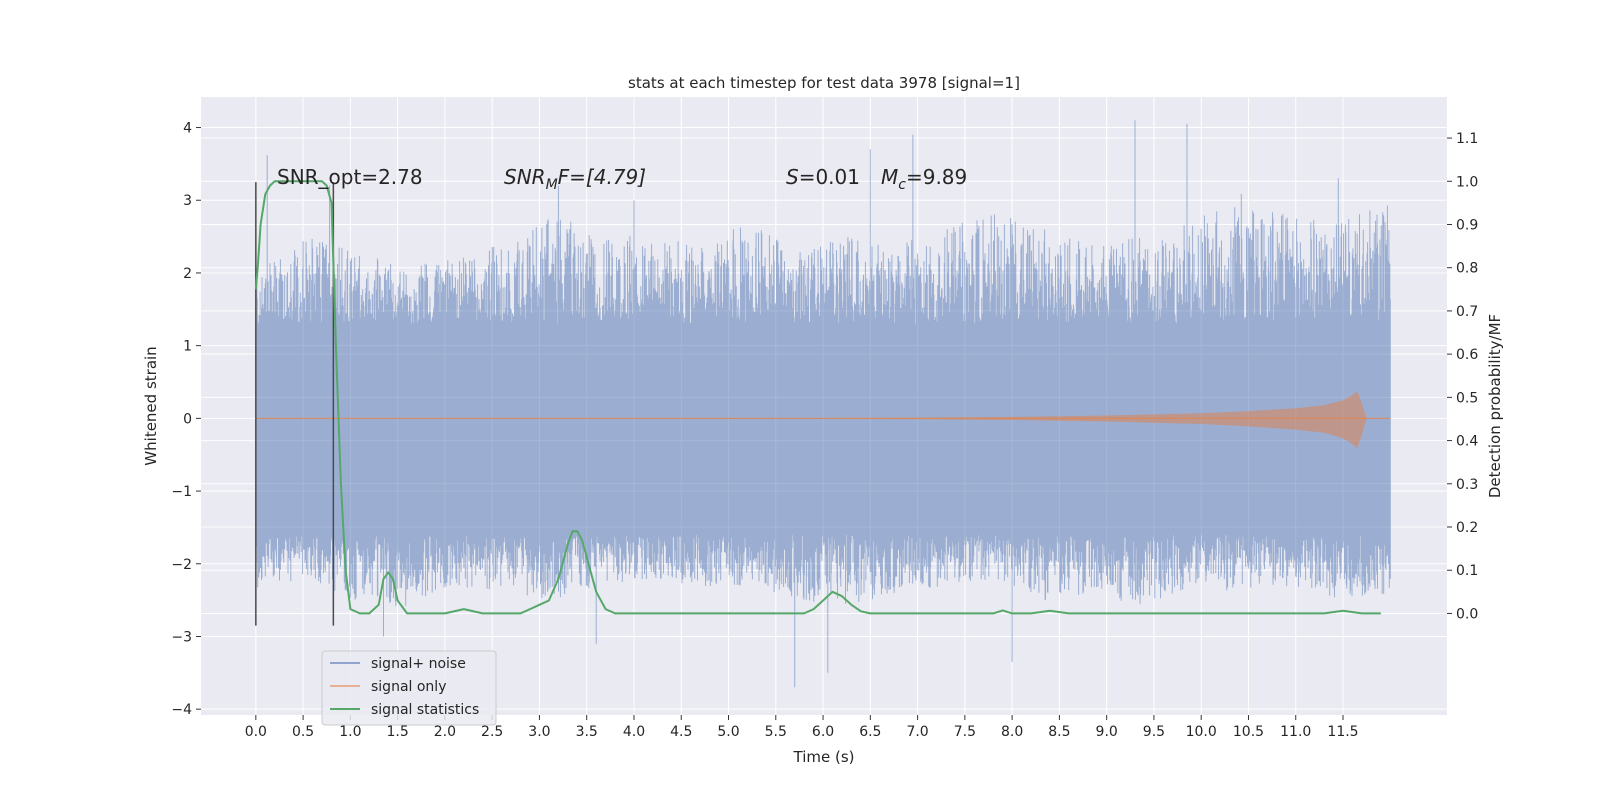 The width and height of the screenshot is (1600, 800). I want to click on x-tick-label: 4.5, so click(681, 732).